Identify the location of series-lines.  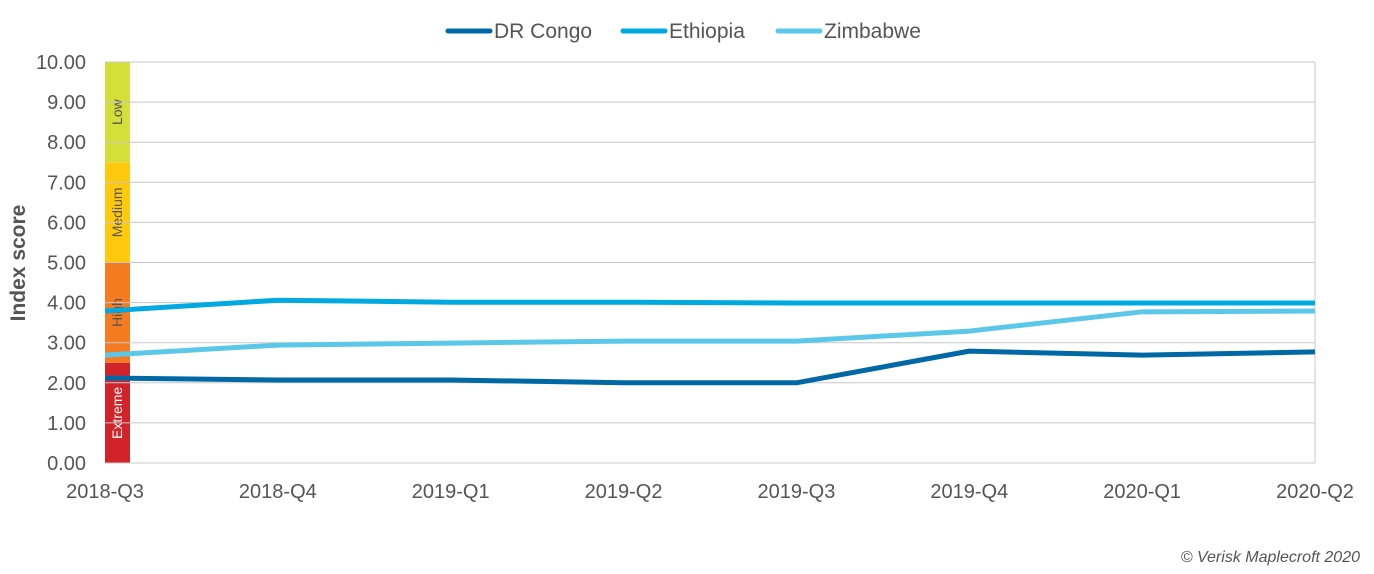
(710, 341).